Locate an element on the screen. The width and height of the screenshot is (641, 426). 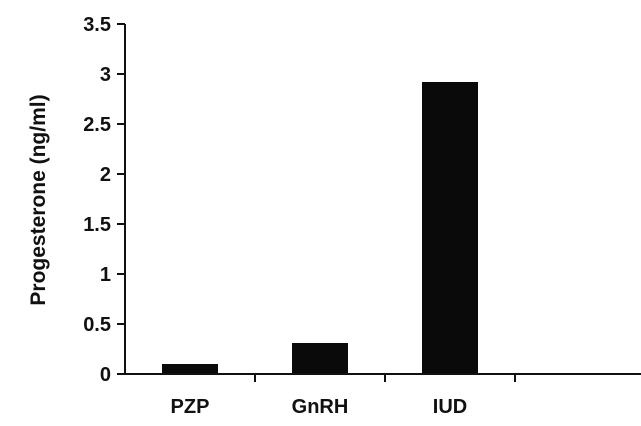
y-tick-label: 2.5 is located at coordinates (97, 125).